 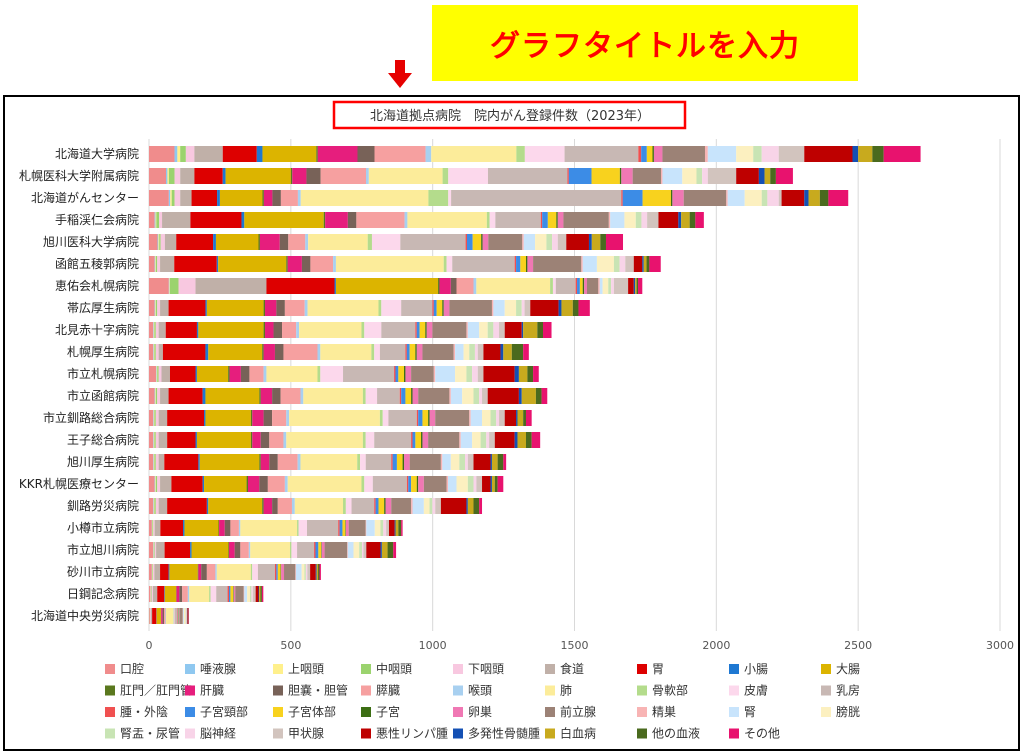 I want to click on title-highlight-box, so click(x=509, y=115).